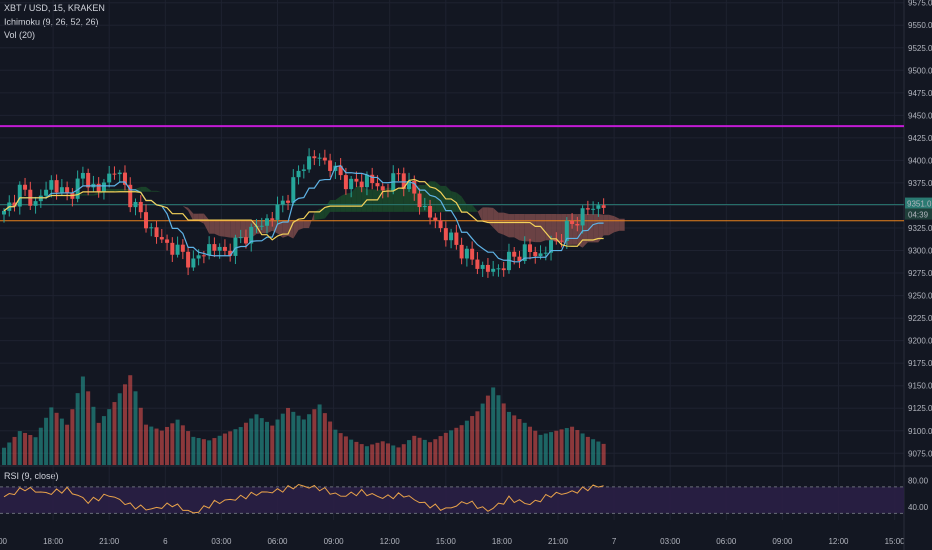 The width and height of the screenshot is (932, 550). Describe the element at coordinates (303, 214) in the screenshot. I see `tenkan-sen-line` at that location.